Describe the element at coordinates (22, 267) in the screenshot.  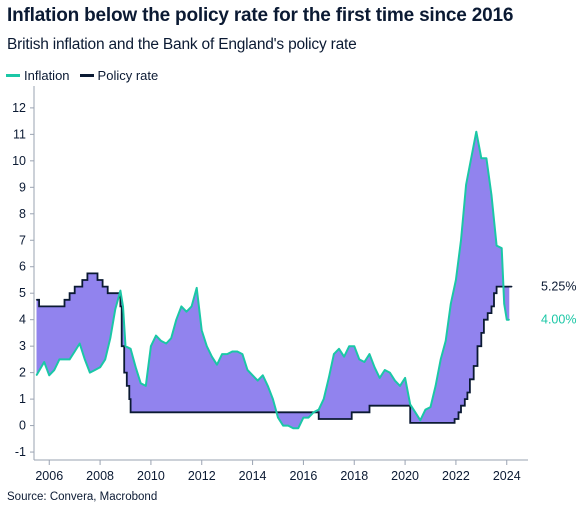
I see `y-tick-label: 6` at that location.